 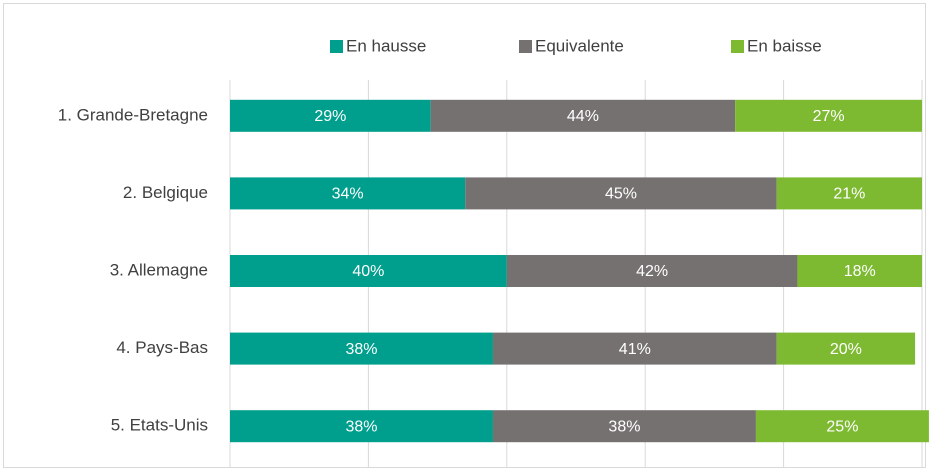 I want to click on data-label: 45%, so click(x=621, y=194).